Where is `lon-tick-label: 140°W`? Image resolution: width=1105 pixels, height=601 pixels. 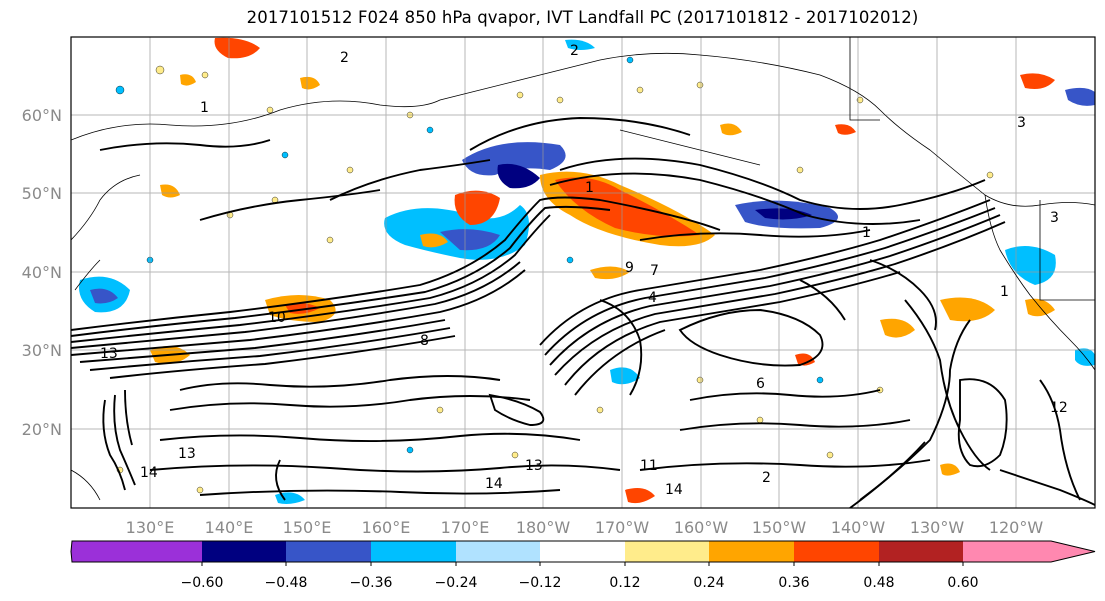 lon-tick-label: 140°W is located at coordinates (858, 527).